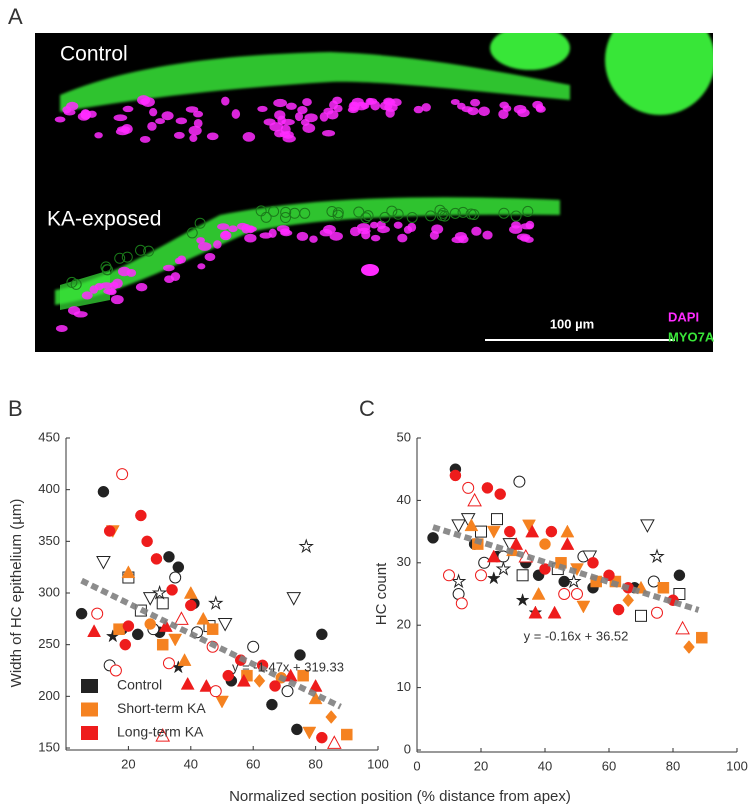  Describe the element at coordinates (381, 593) in the screenshot. I see `y-axis-label: HC count` at that location.